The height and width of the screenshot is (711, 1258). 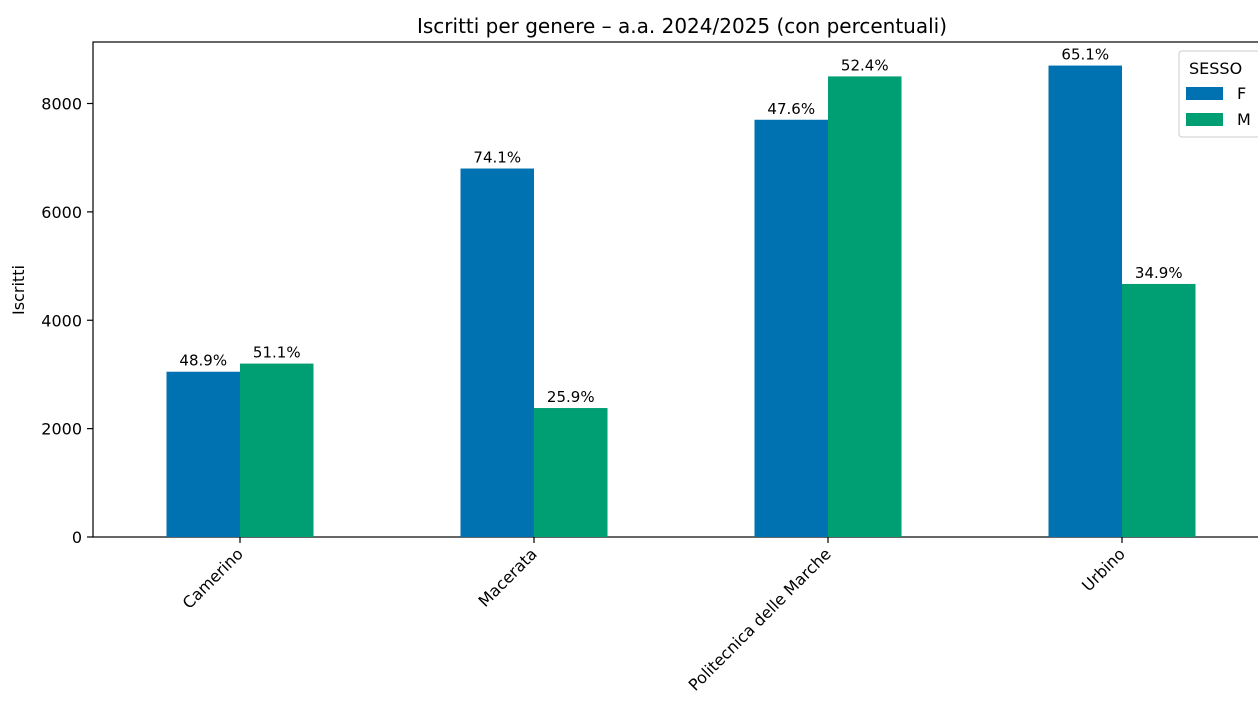 I want to click on y-tick-label: 8000, so click(x=61, y=104).